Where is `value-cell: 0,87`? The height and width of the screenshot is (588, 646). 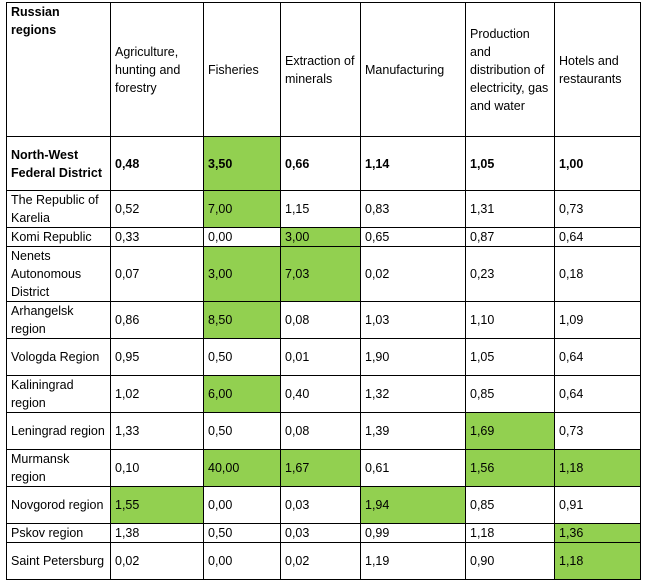 value-cell: 0,87 is located at coordinates (510, 237).